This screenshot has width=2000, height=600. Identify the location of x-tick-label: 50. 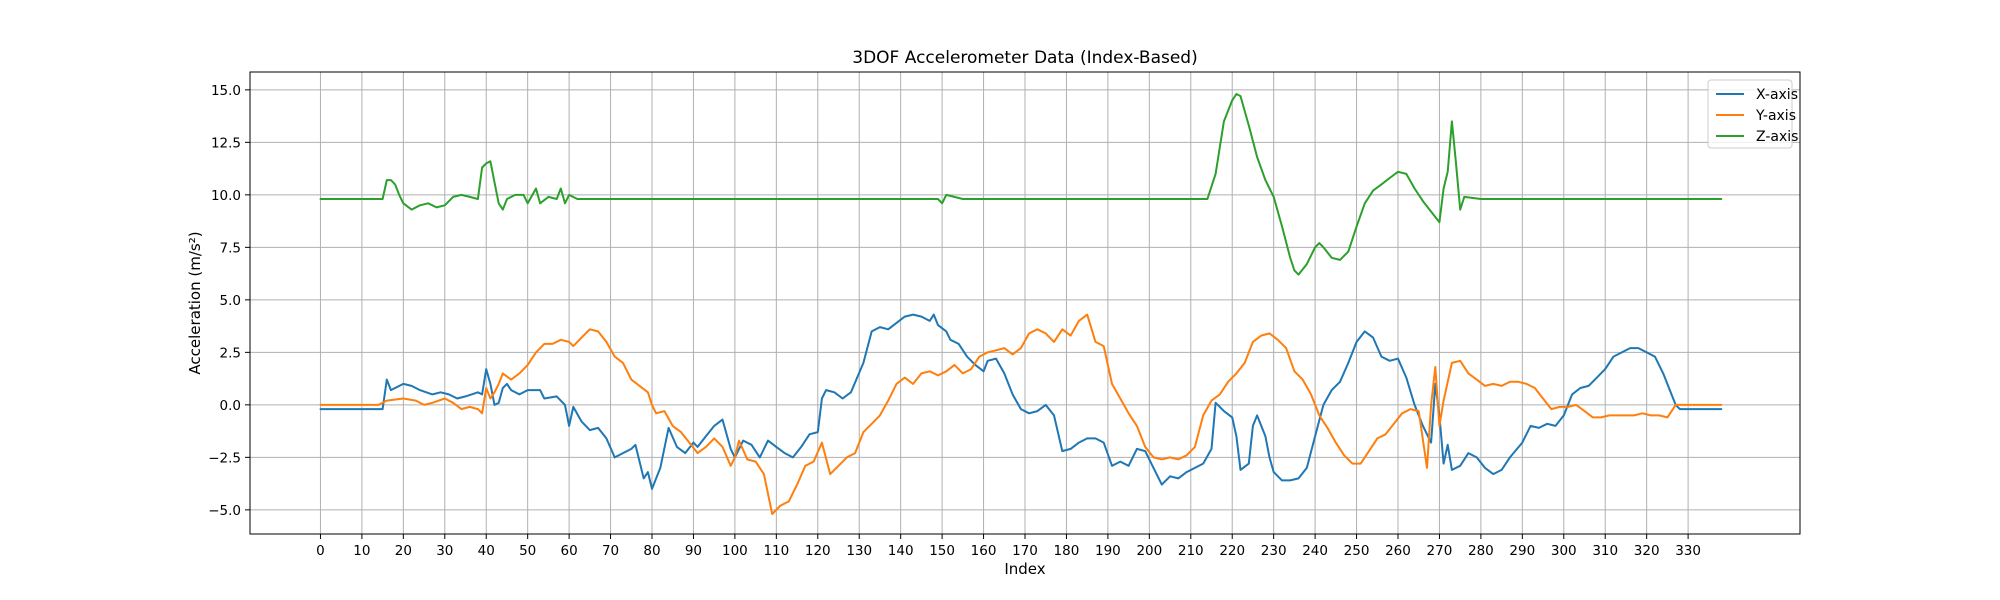
(527, 551).